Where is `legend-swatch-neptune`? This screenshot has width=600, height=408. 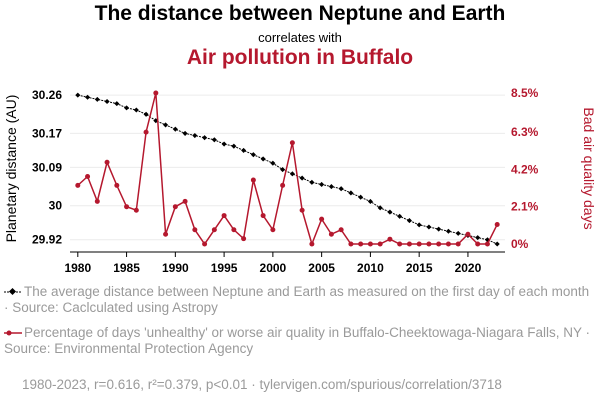
legend-swatch-neptune is located at coordinates (13, 291).